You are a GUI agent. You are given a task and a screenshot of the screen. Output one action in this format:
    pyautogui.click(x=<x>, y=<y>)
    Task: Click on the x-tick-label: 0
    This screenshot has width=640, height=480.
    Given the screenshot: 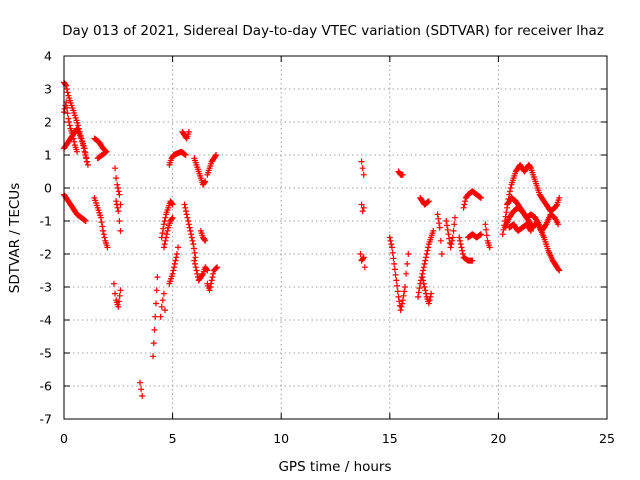 What is the action you would take?
    pyautogui.click(x=64, y=438)
    